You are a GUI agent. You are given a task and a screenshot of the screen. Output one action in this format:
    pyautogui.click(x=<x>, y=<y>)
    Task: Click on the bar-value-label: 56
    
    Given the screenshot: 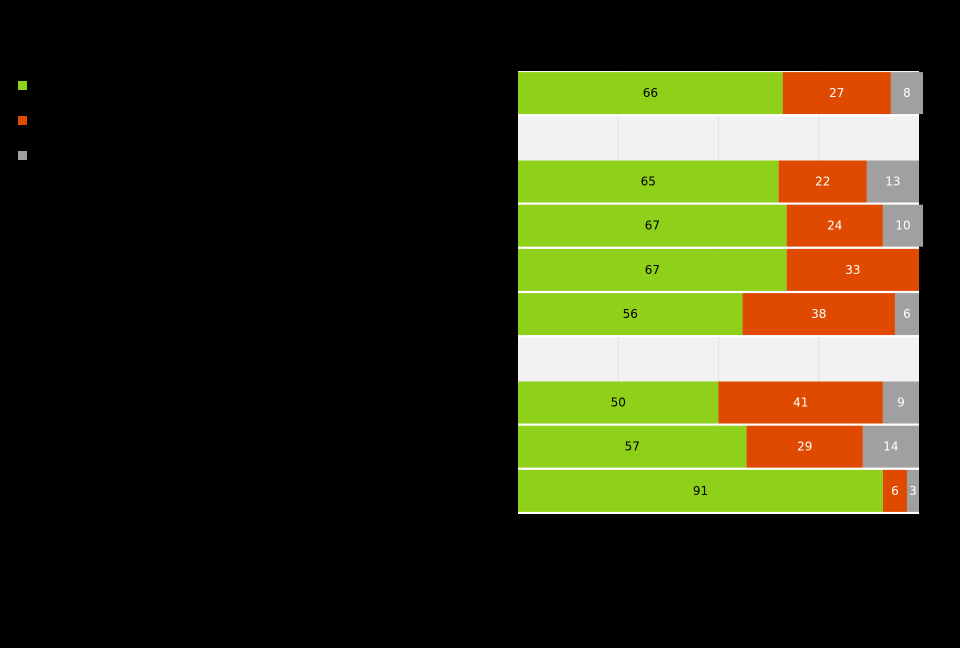 What is the action you would take?
    pyautogui.click(x=630, y=314)
    